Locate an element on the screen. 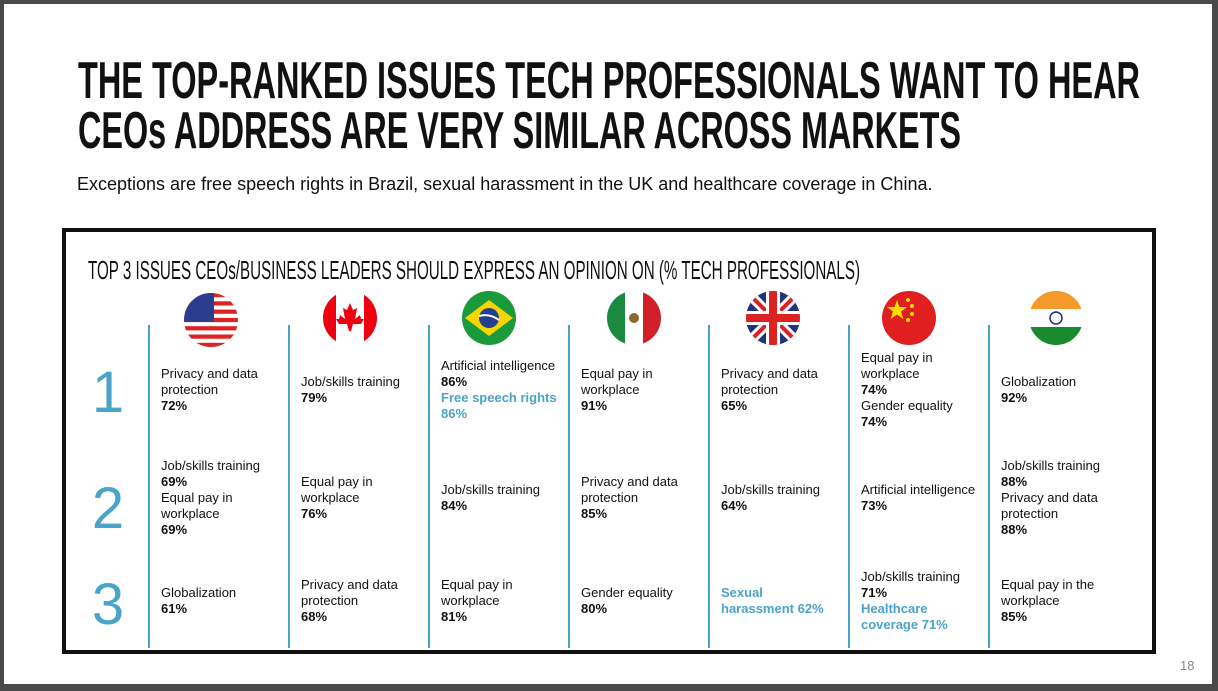 This screenshot has height=691, width=1218. issue: Privacy and data protection 85% is located at coordinates (640, 498).